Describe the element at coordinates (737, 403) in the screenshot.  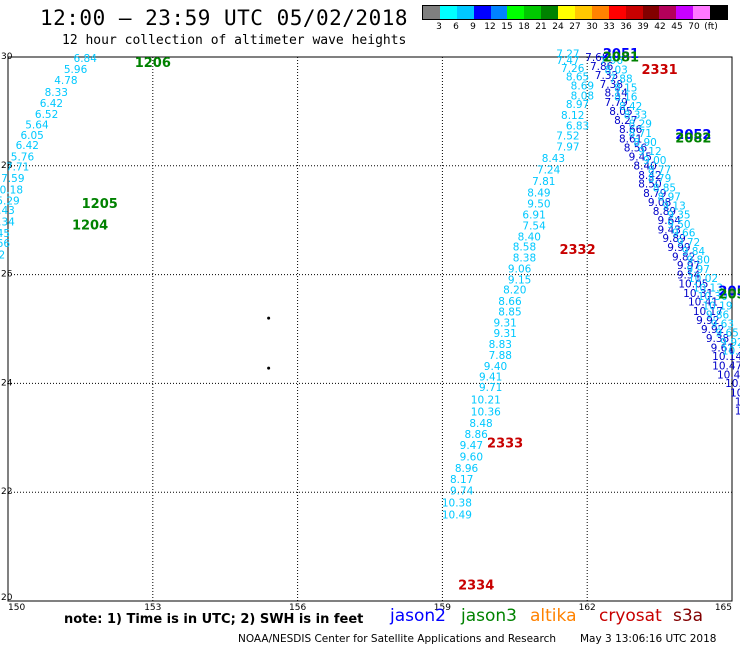
I see `wave-height-value: 10.4` at that location.